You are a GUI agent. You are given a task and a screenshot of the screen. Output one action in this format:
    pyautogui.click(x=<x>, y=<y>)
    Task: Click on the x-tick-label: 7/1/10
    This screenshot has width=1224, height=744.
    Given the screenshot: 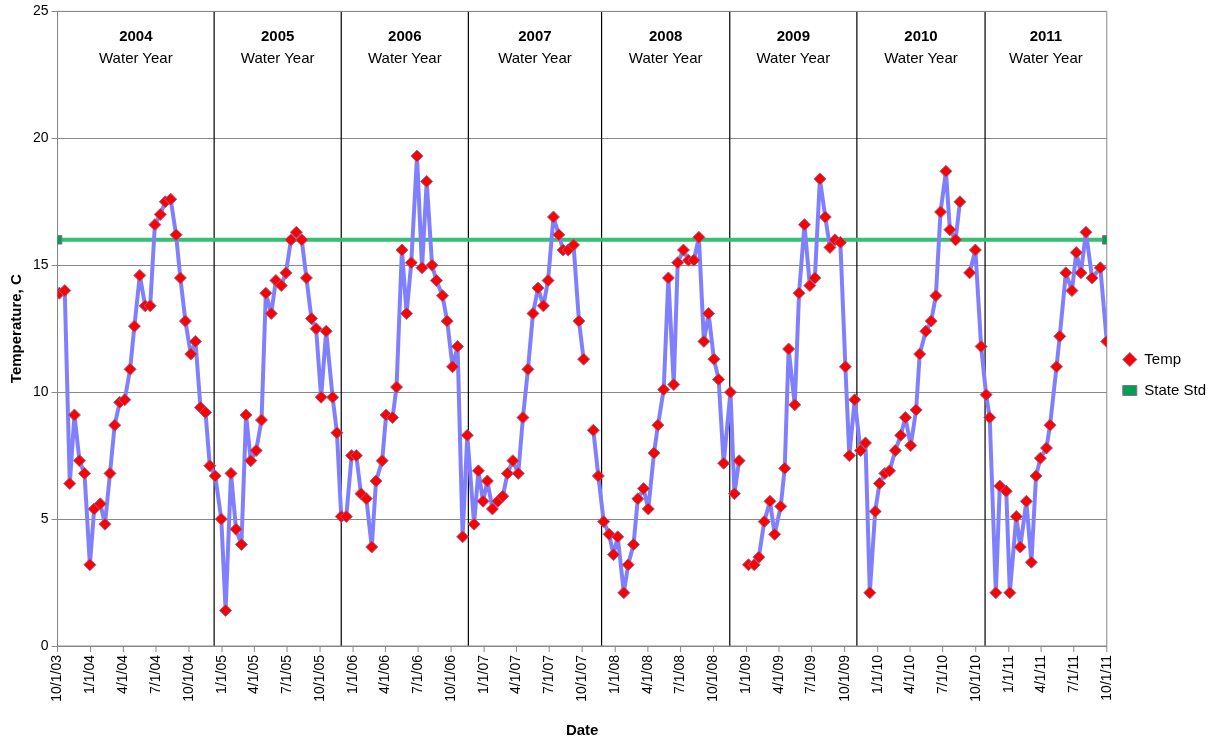 What is the action you would take?
    pyautogui.click(x=941, y=674)
    